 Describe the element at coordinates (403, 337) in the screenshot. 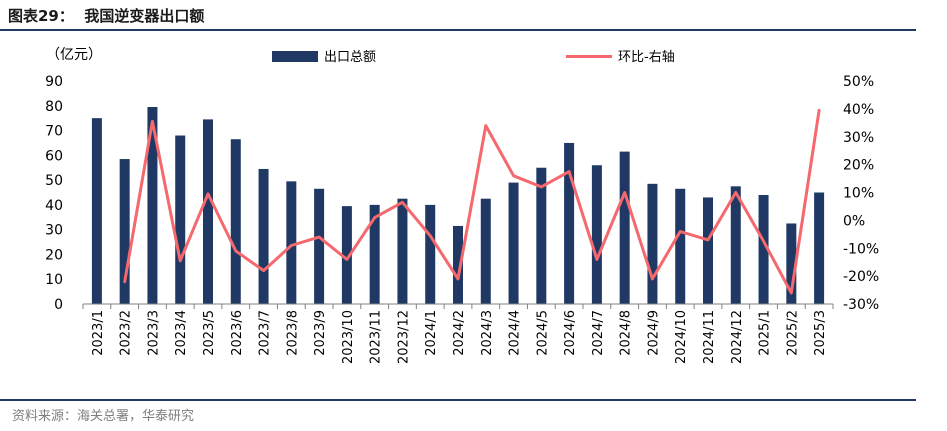

I see `x-tick-label: 2023/12` at that location.